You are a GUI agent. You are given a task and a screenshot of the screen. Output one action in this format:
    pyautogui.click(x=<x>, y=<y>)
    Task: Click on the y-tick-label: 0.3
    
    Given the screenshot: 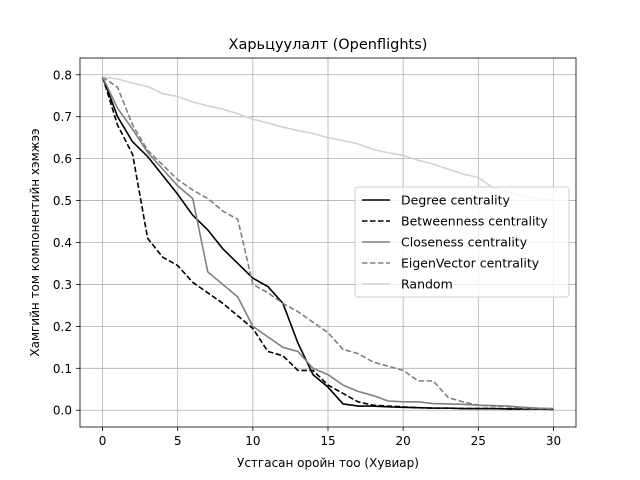 What is the action you would take?
    pyautogui.click(x=62, y=285)
    